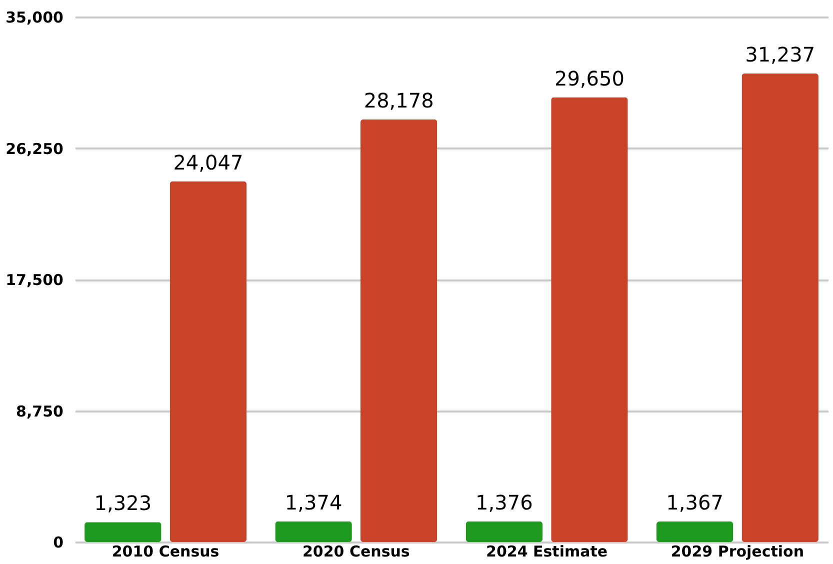 Image resolution: width=833 pixels, height=564 pixels. What do you see at coordinates (166, 551) in the screenshot?
I see `x-tick-label: 2010 Census` at bounding box center [166, 551].